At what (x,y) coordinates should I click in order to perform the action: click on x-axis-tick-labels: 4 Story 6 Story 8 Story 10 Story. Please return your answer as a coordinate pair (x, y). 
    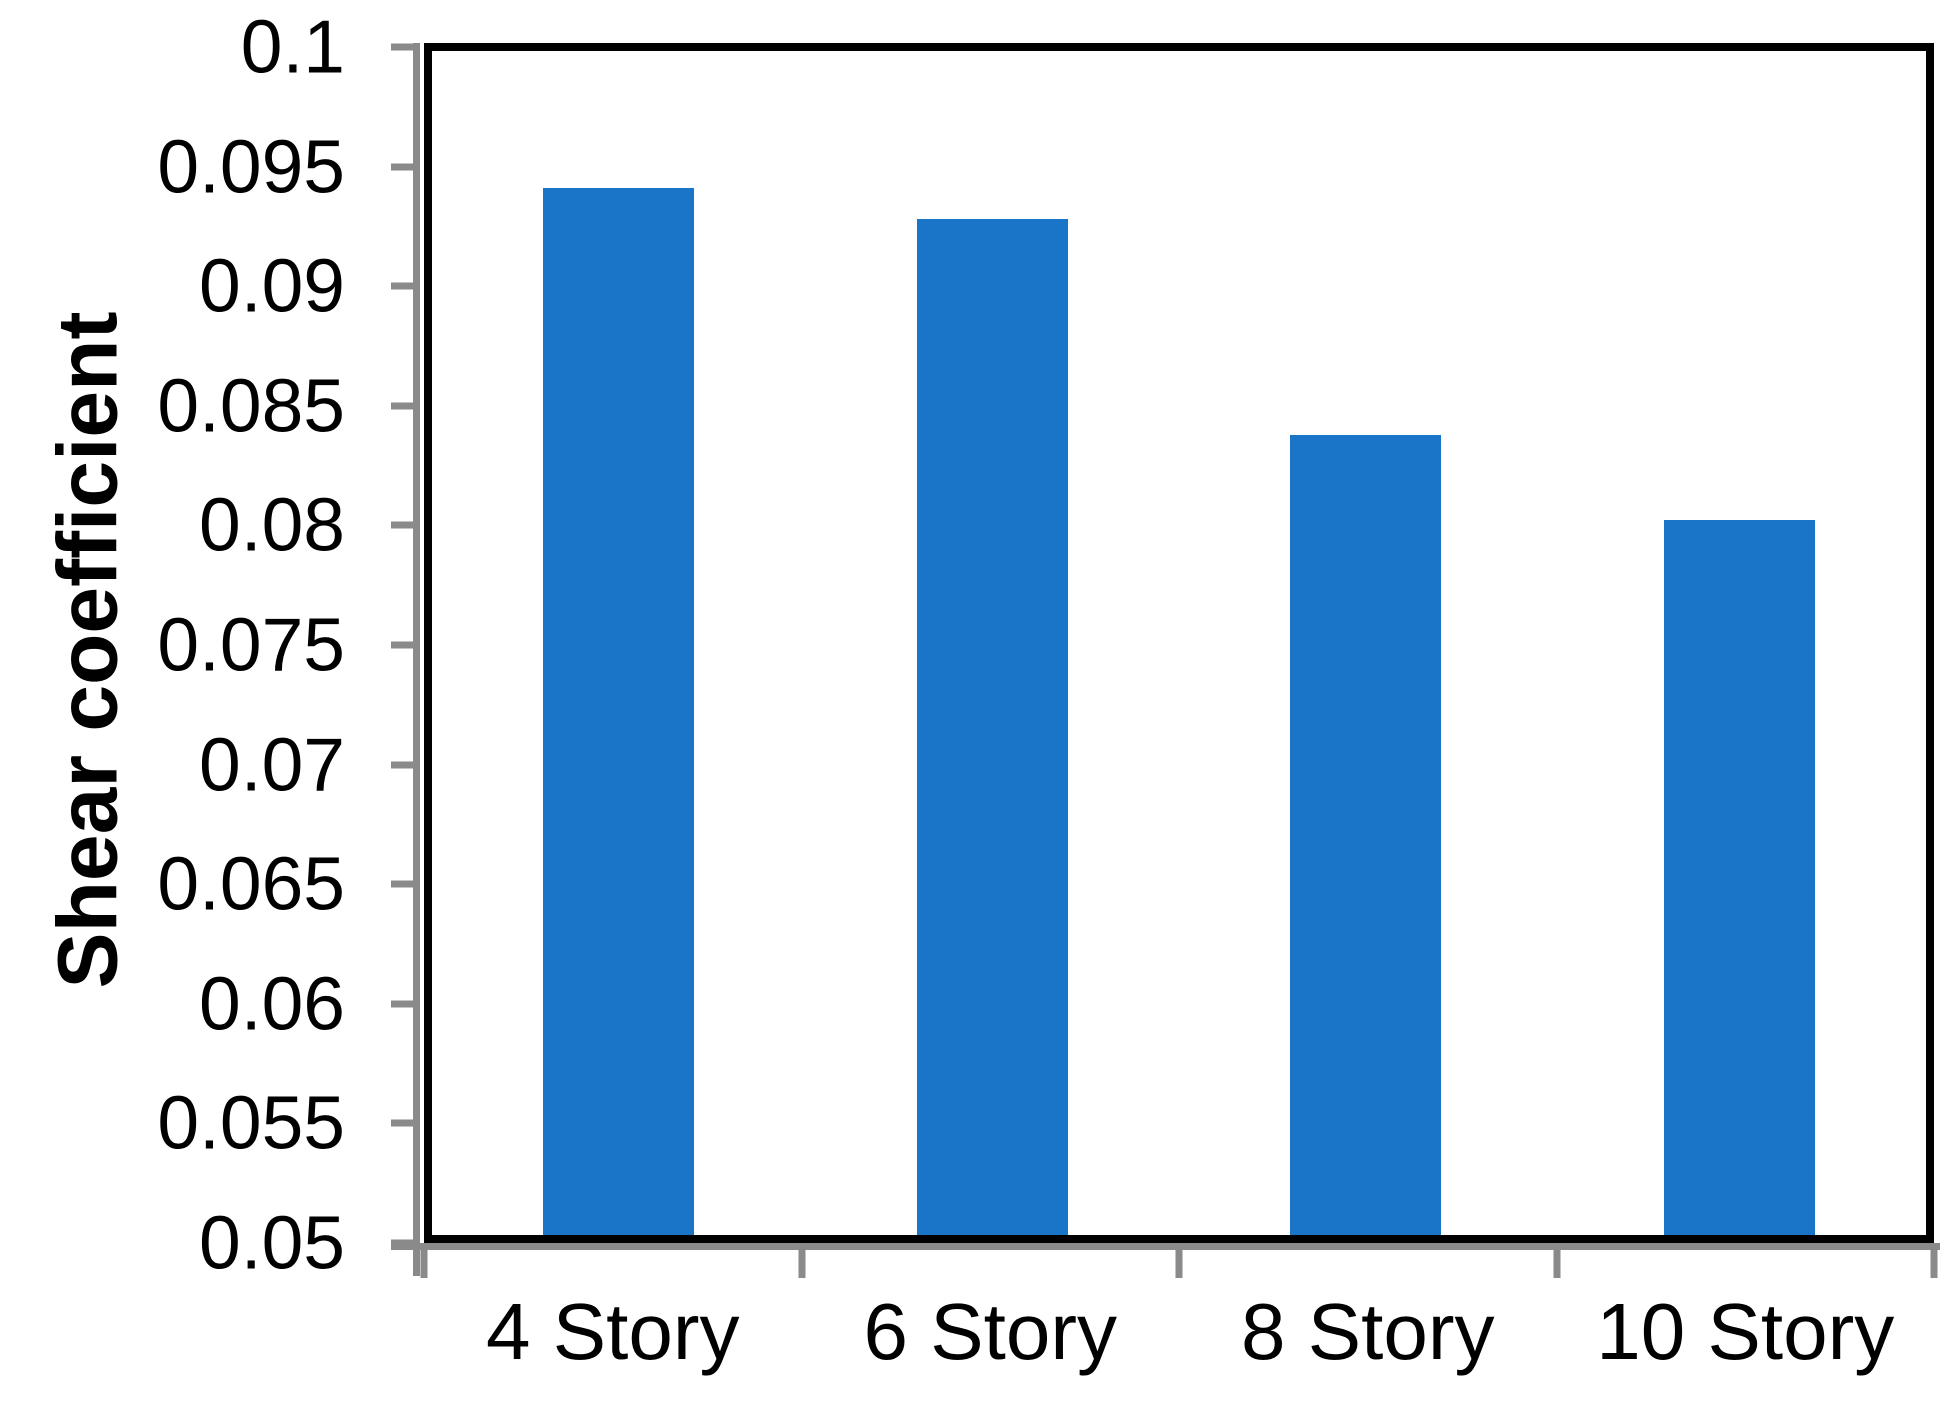
    Looking at the image, I should click on (1179, 1332).